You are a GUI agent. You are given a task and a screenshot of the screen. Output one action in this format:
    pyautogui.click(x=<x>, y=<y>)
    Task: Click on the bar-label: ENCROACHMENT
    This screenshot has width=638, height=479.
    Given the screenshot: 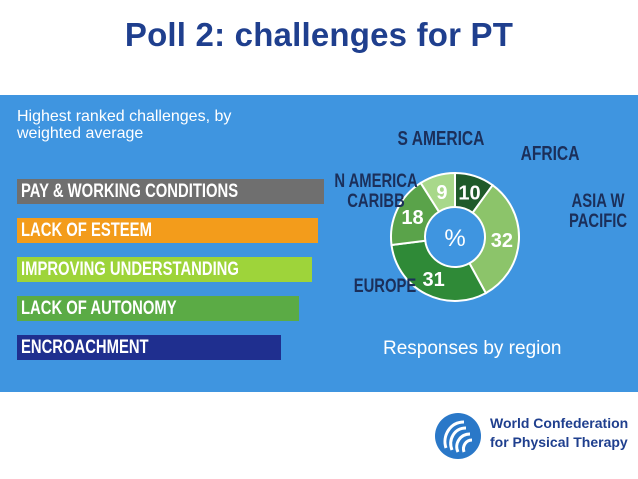 What is the action you would take?
    pyautogui.click(x=85, y=347)
    